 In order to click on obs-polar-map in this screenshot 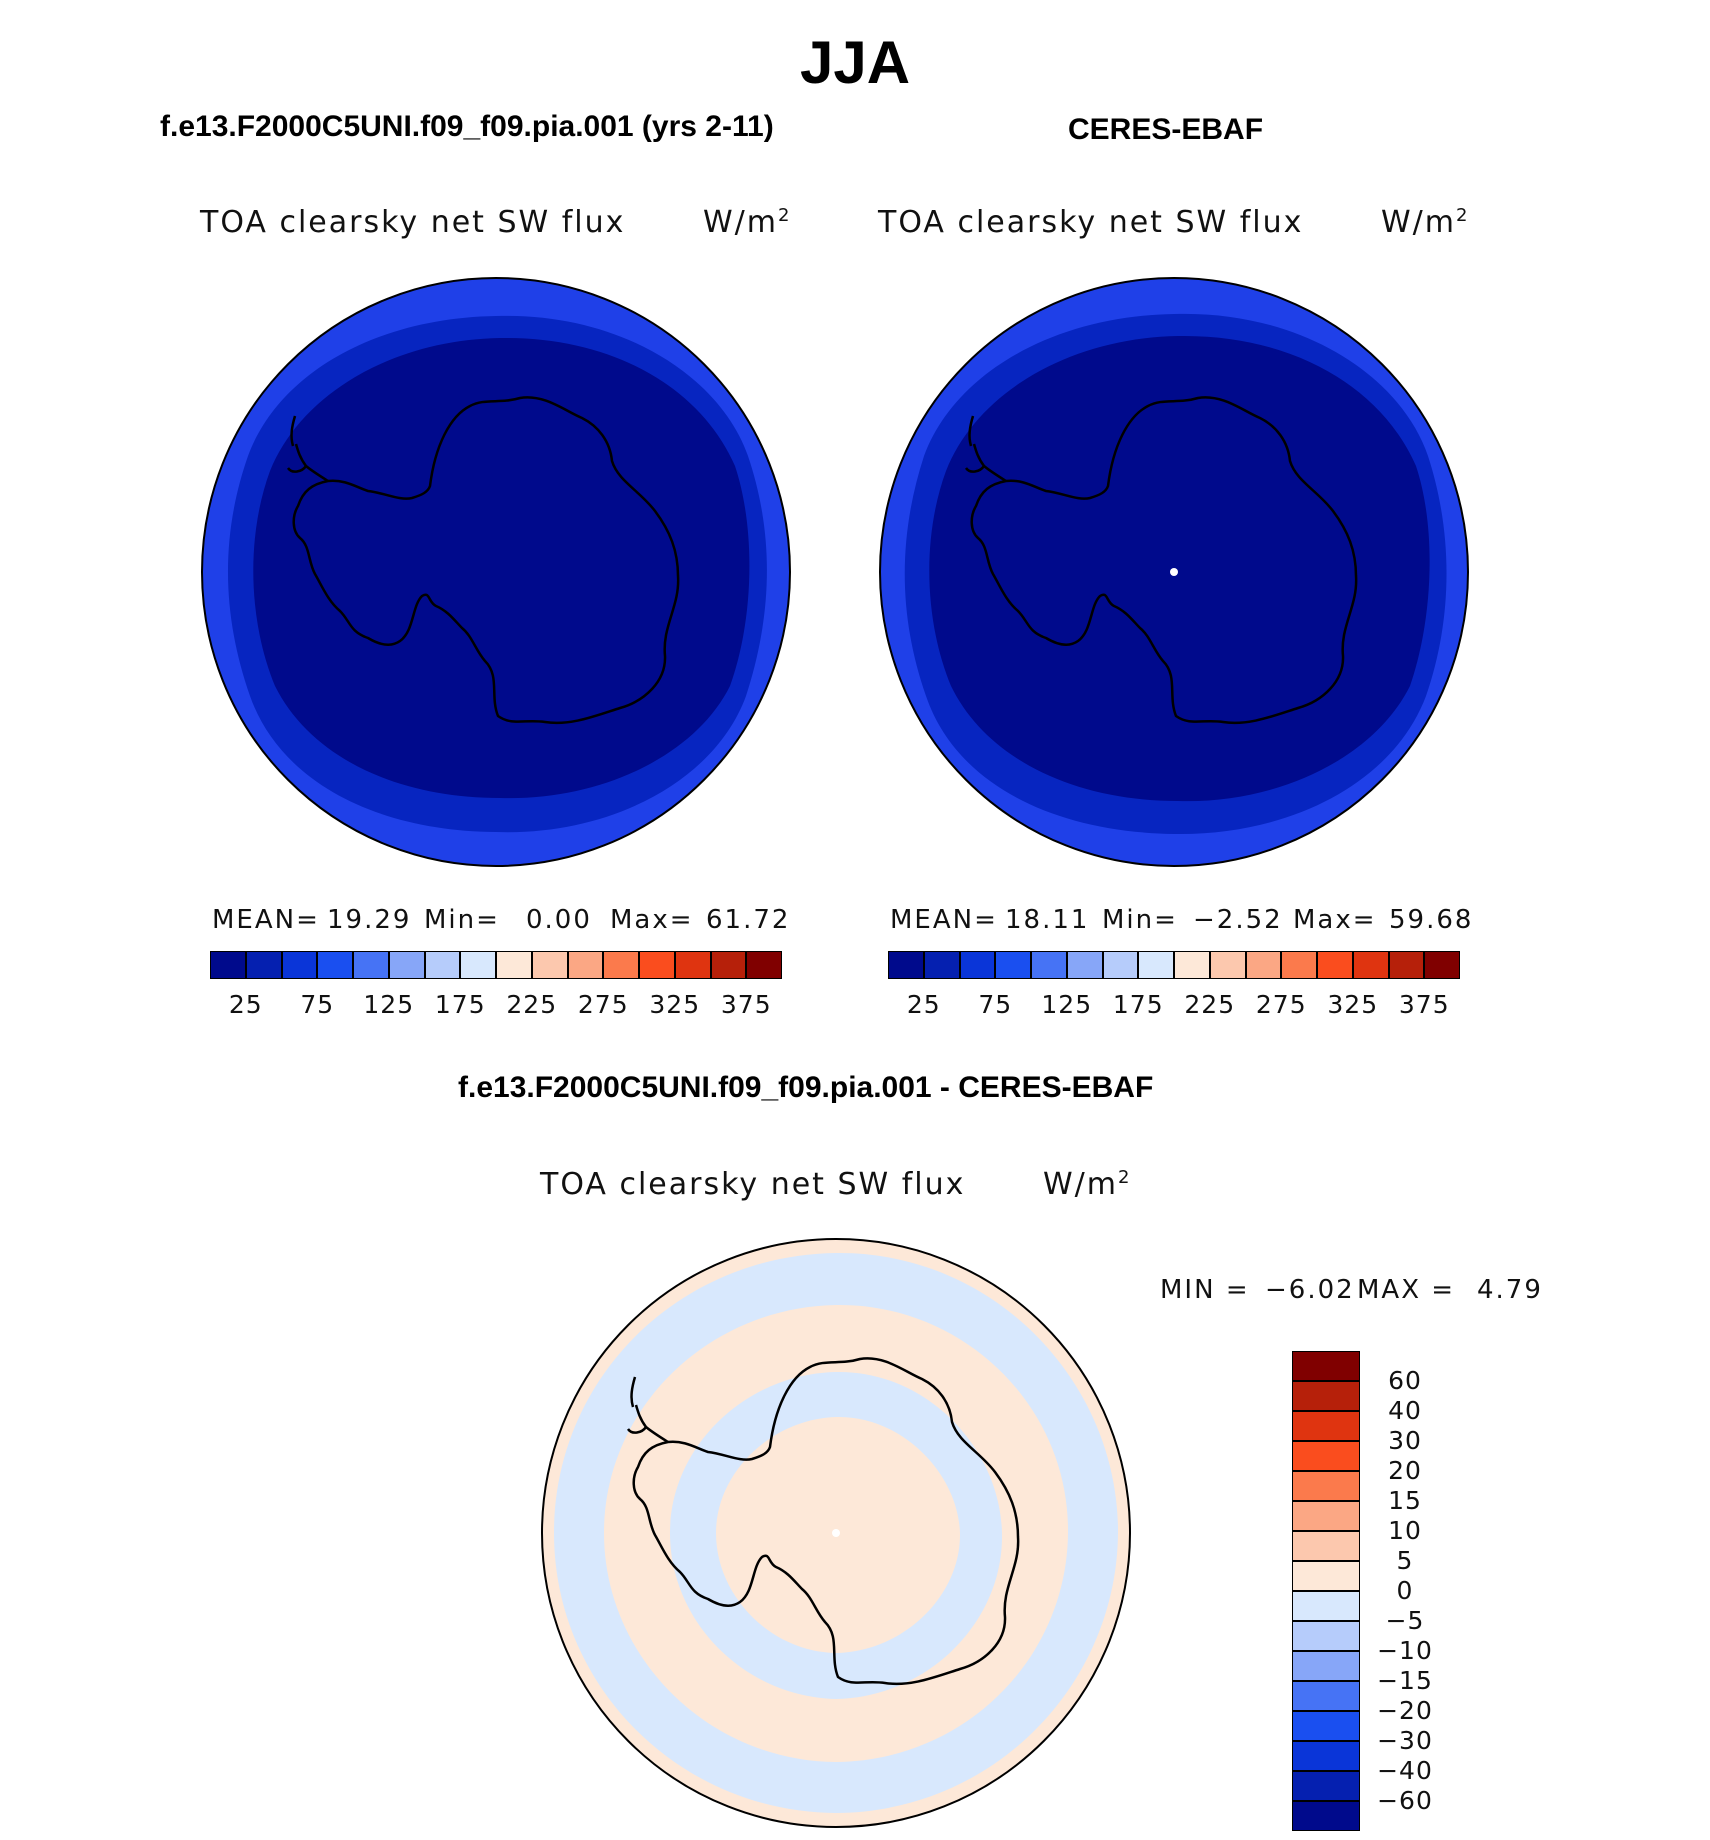, I will do `click(1174, 572)`.